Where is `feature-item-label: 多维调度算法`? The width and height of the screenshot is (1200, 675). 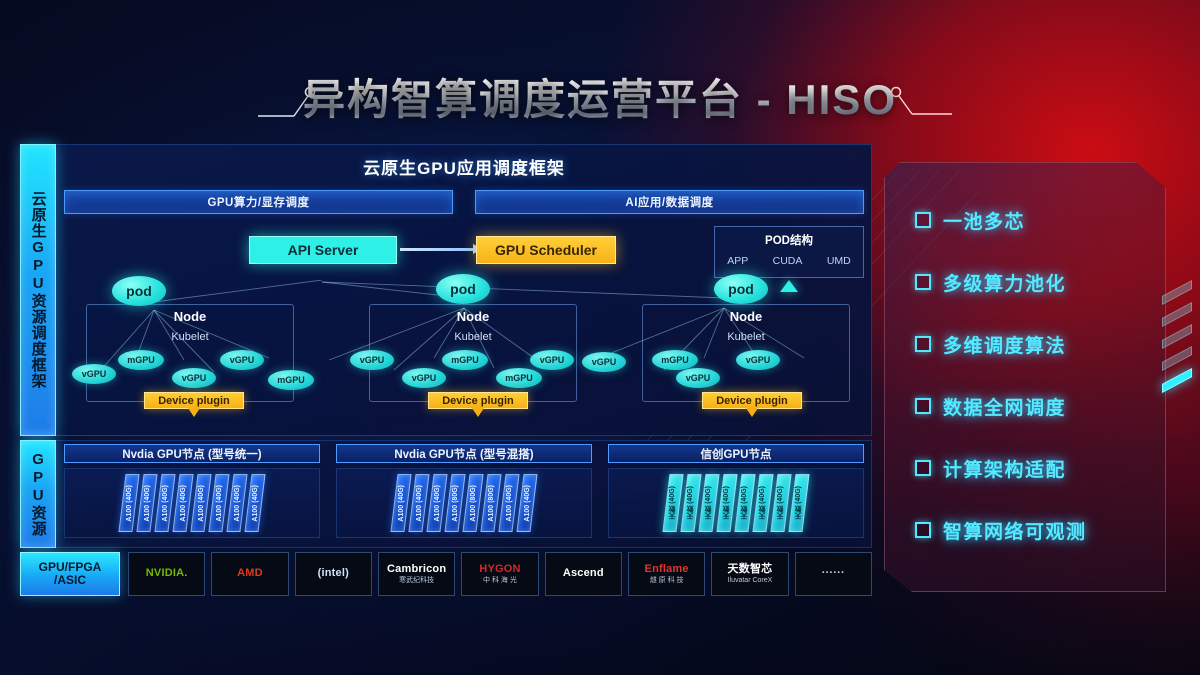 feature-item-label: 多维调度算法 is located at coordinates (1005, 346).